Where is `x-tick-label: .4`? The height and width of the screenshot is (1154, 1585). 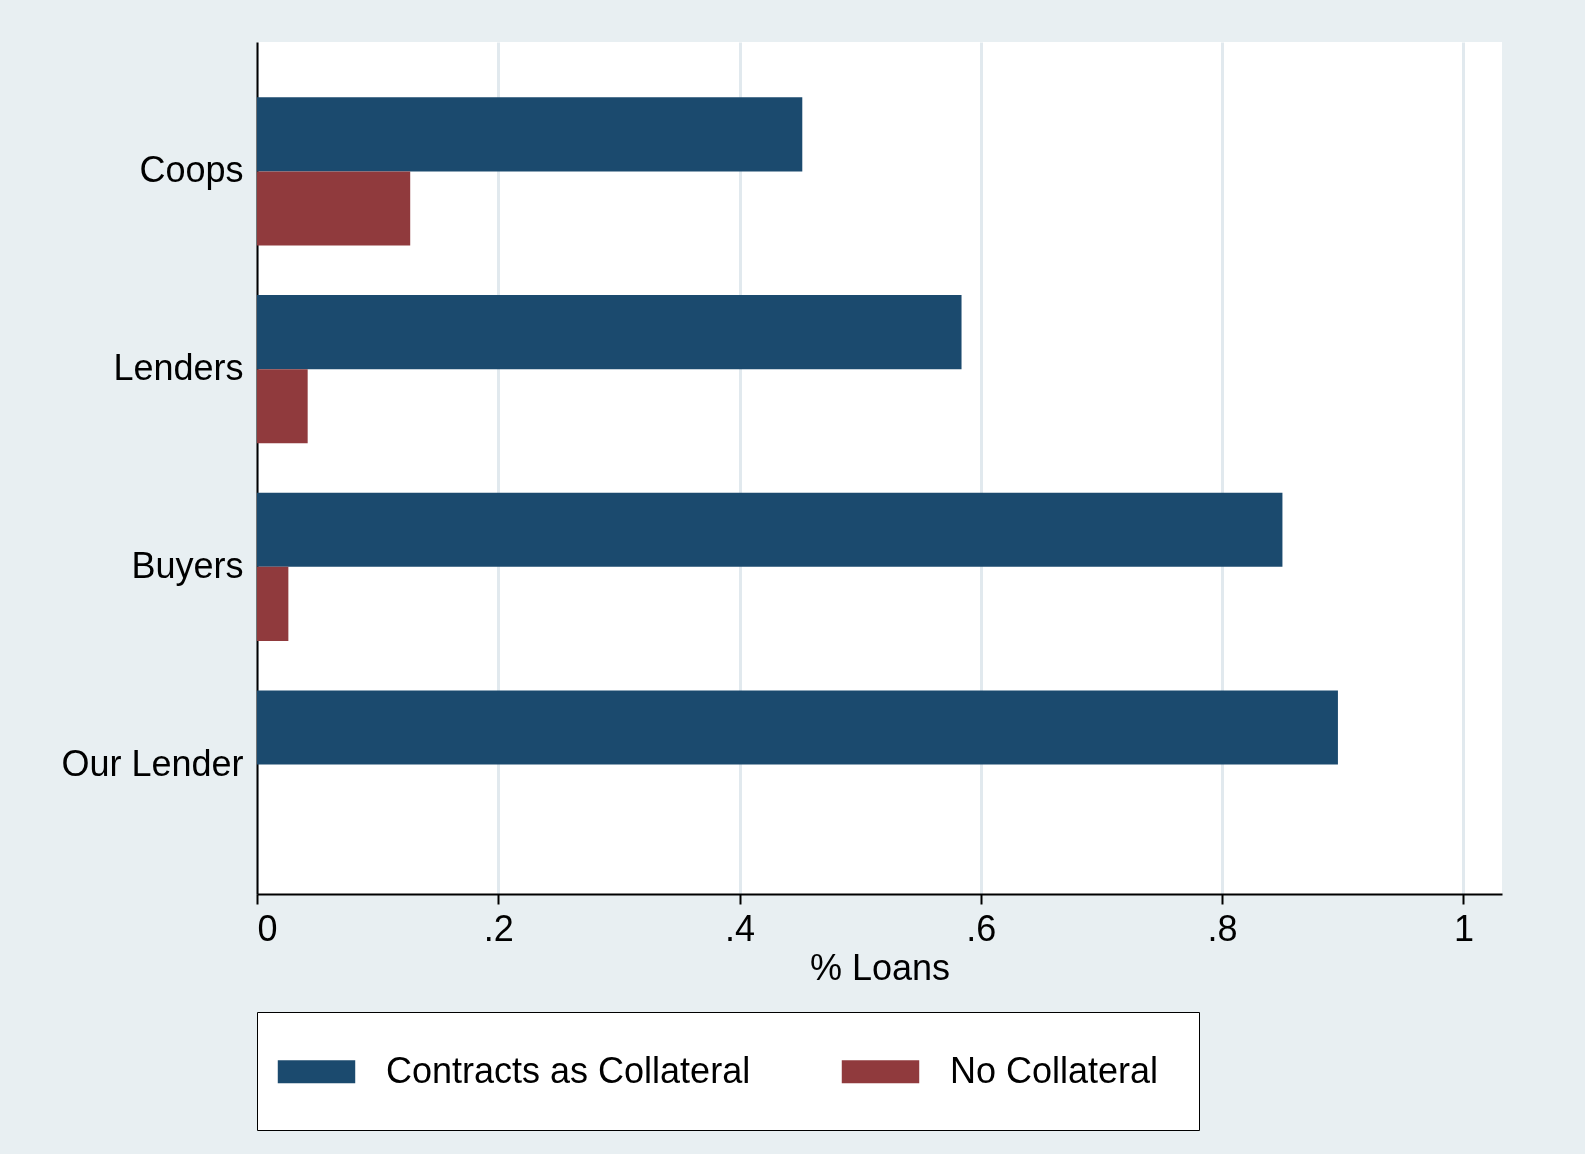 x-tick-label: .4 is located at coordinates (740, 928).